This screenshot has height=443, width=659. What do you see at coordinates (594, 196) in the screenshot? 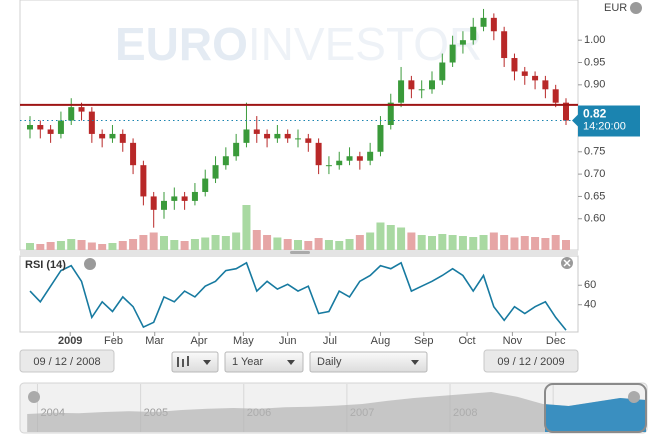
I see `y-tick-label: 0.65` at bounding box center [594, 196].